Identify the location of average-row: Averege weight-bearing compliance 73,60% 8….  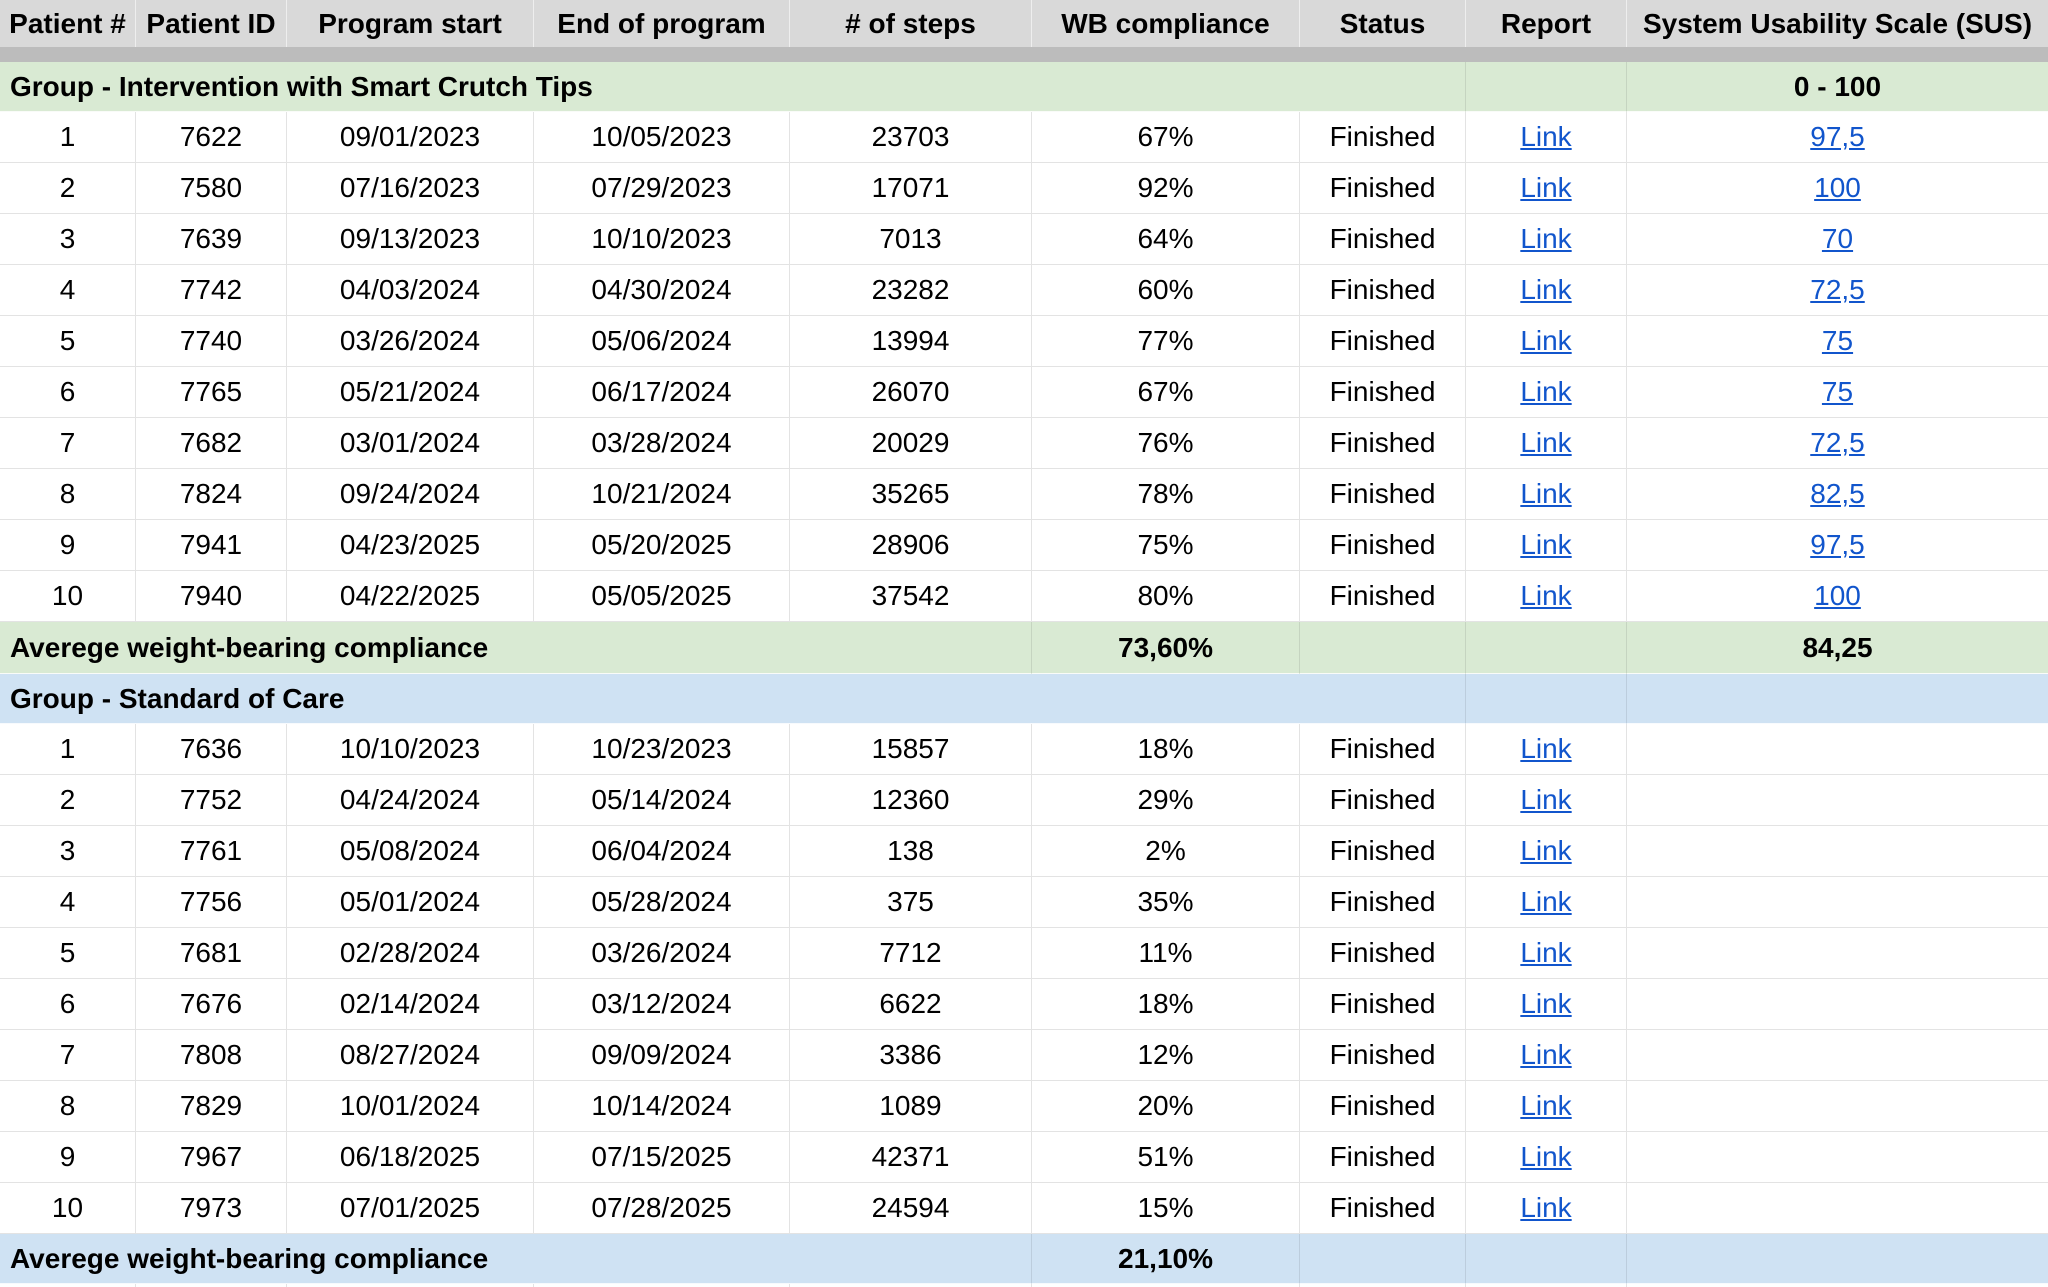
(1024, 648).